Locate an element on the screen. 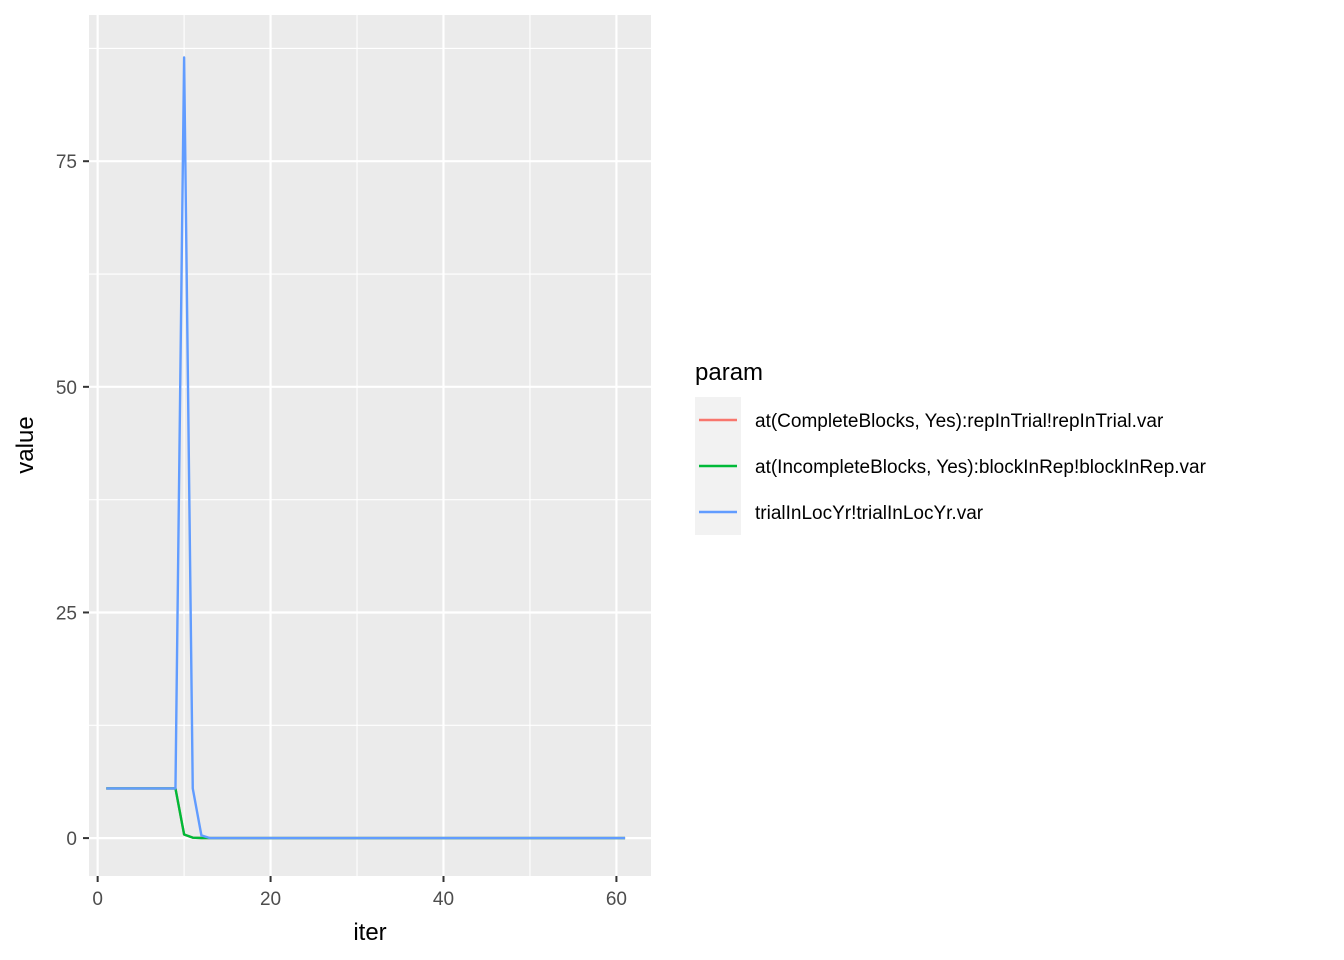  x-tick-label: 20 is located at coordinates (270, 899).